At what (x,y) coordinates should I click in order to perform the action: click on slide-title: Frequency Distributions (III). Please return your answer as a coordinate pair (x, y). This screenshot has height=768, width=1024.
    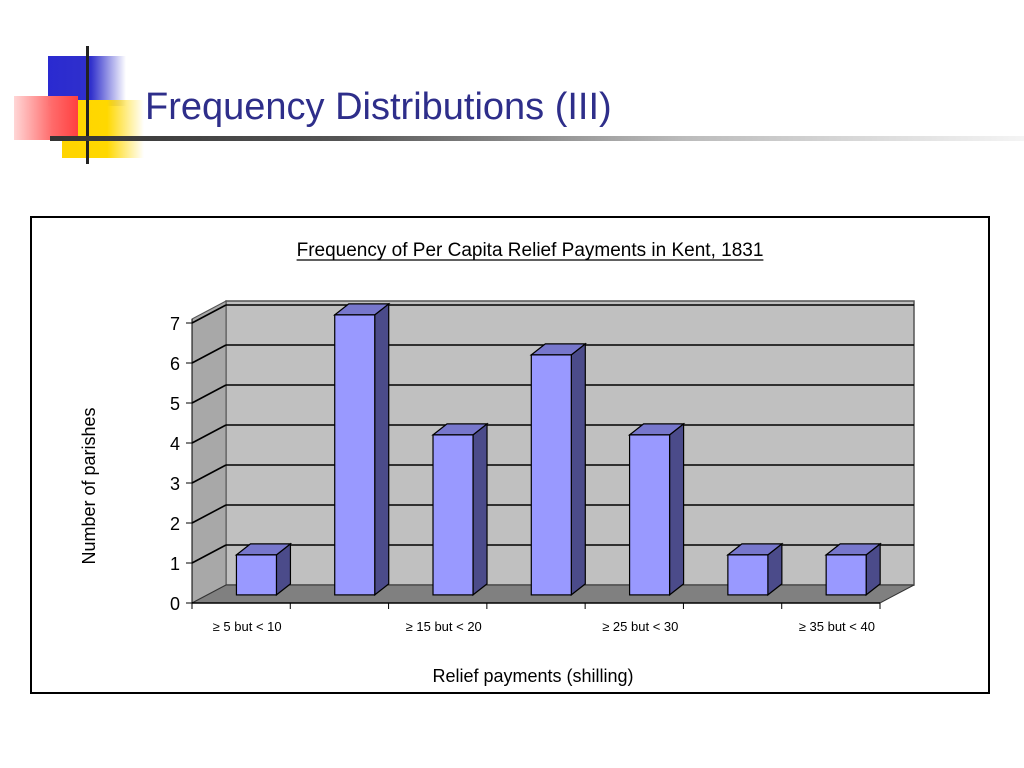
    Looking at the image, I should click on (378, 107).